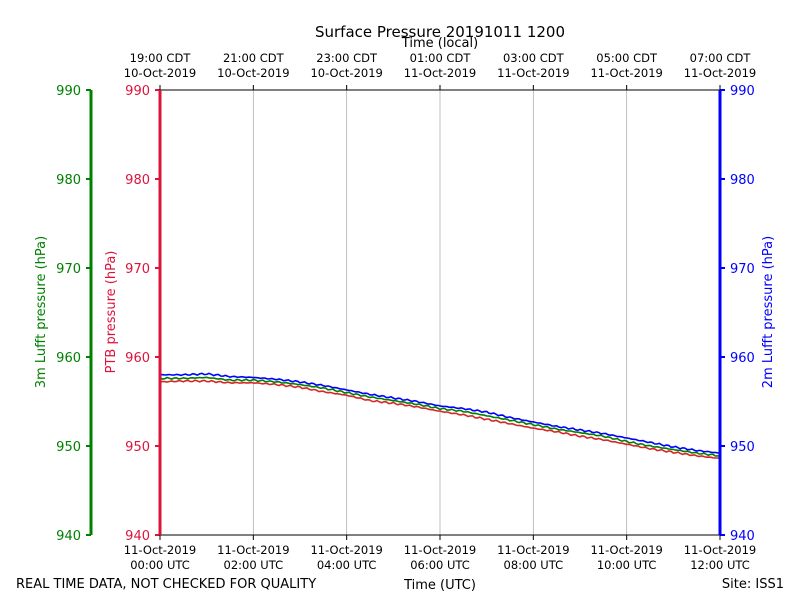  I want to click on top-axis-label: Time (local), so click(439, 43).